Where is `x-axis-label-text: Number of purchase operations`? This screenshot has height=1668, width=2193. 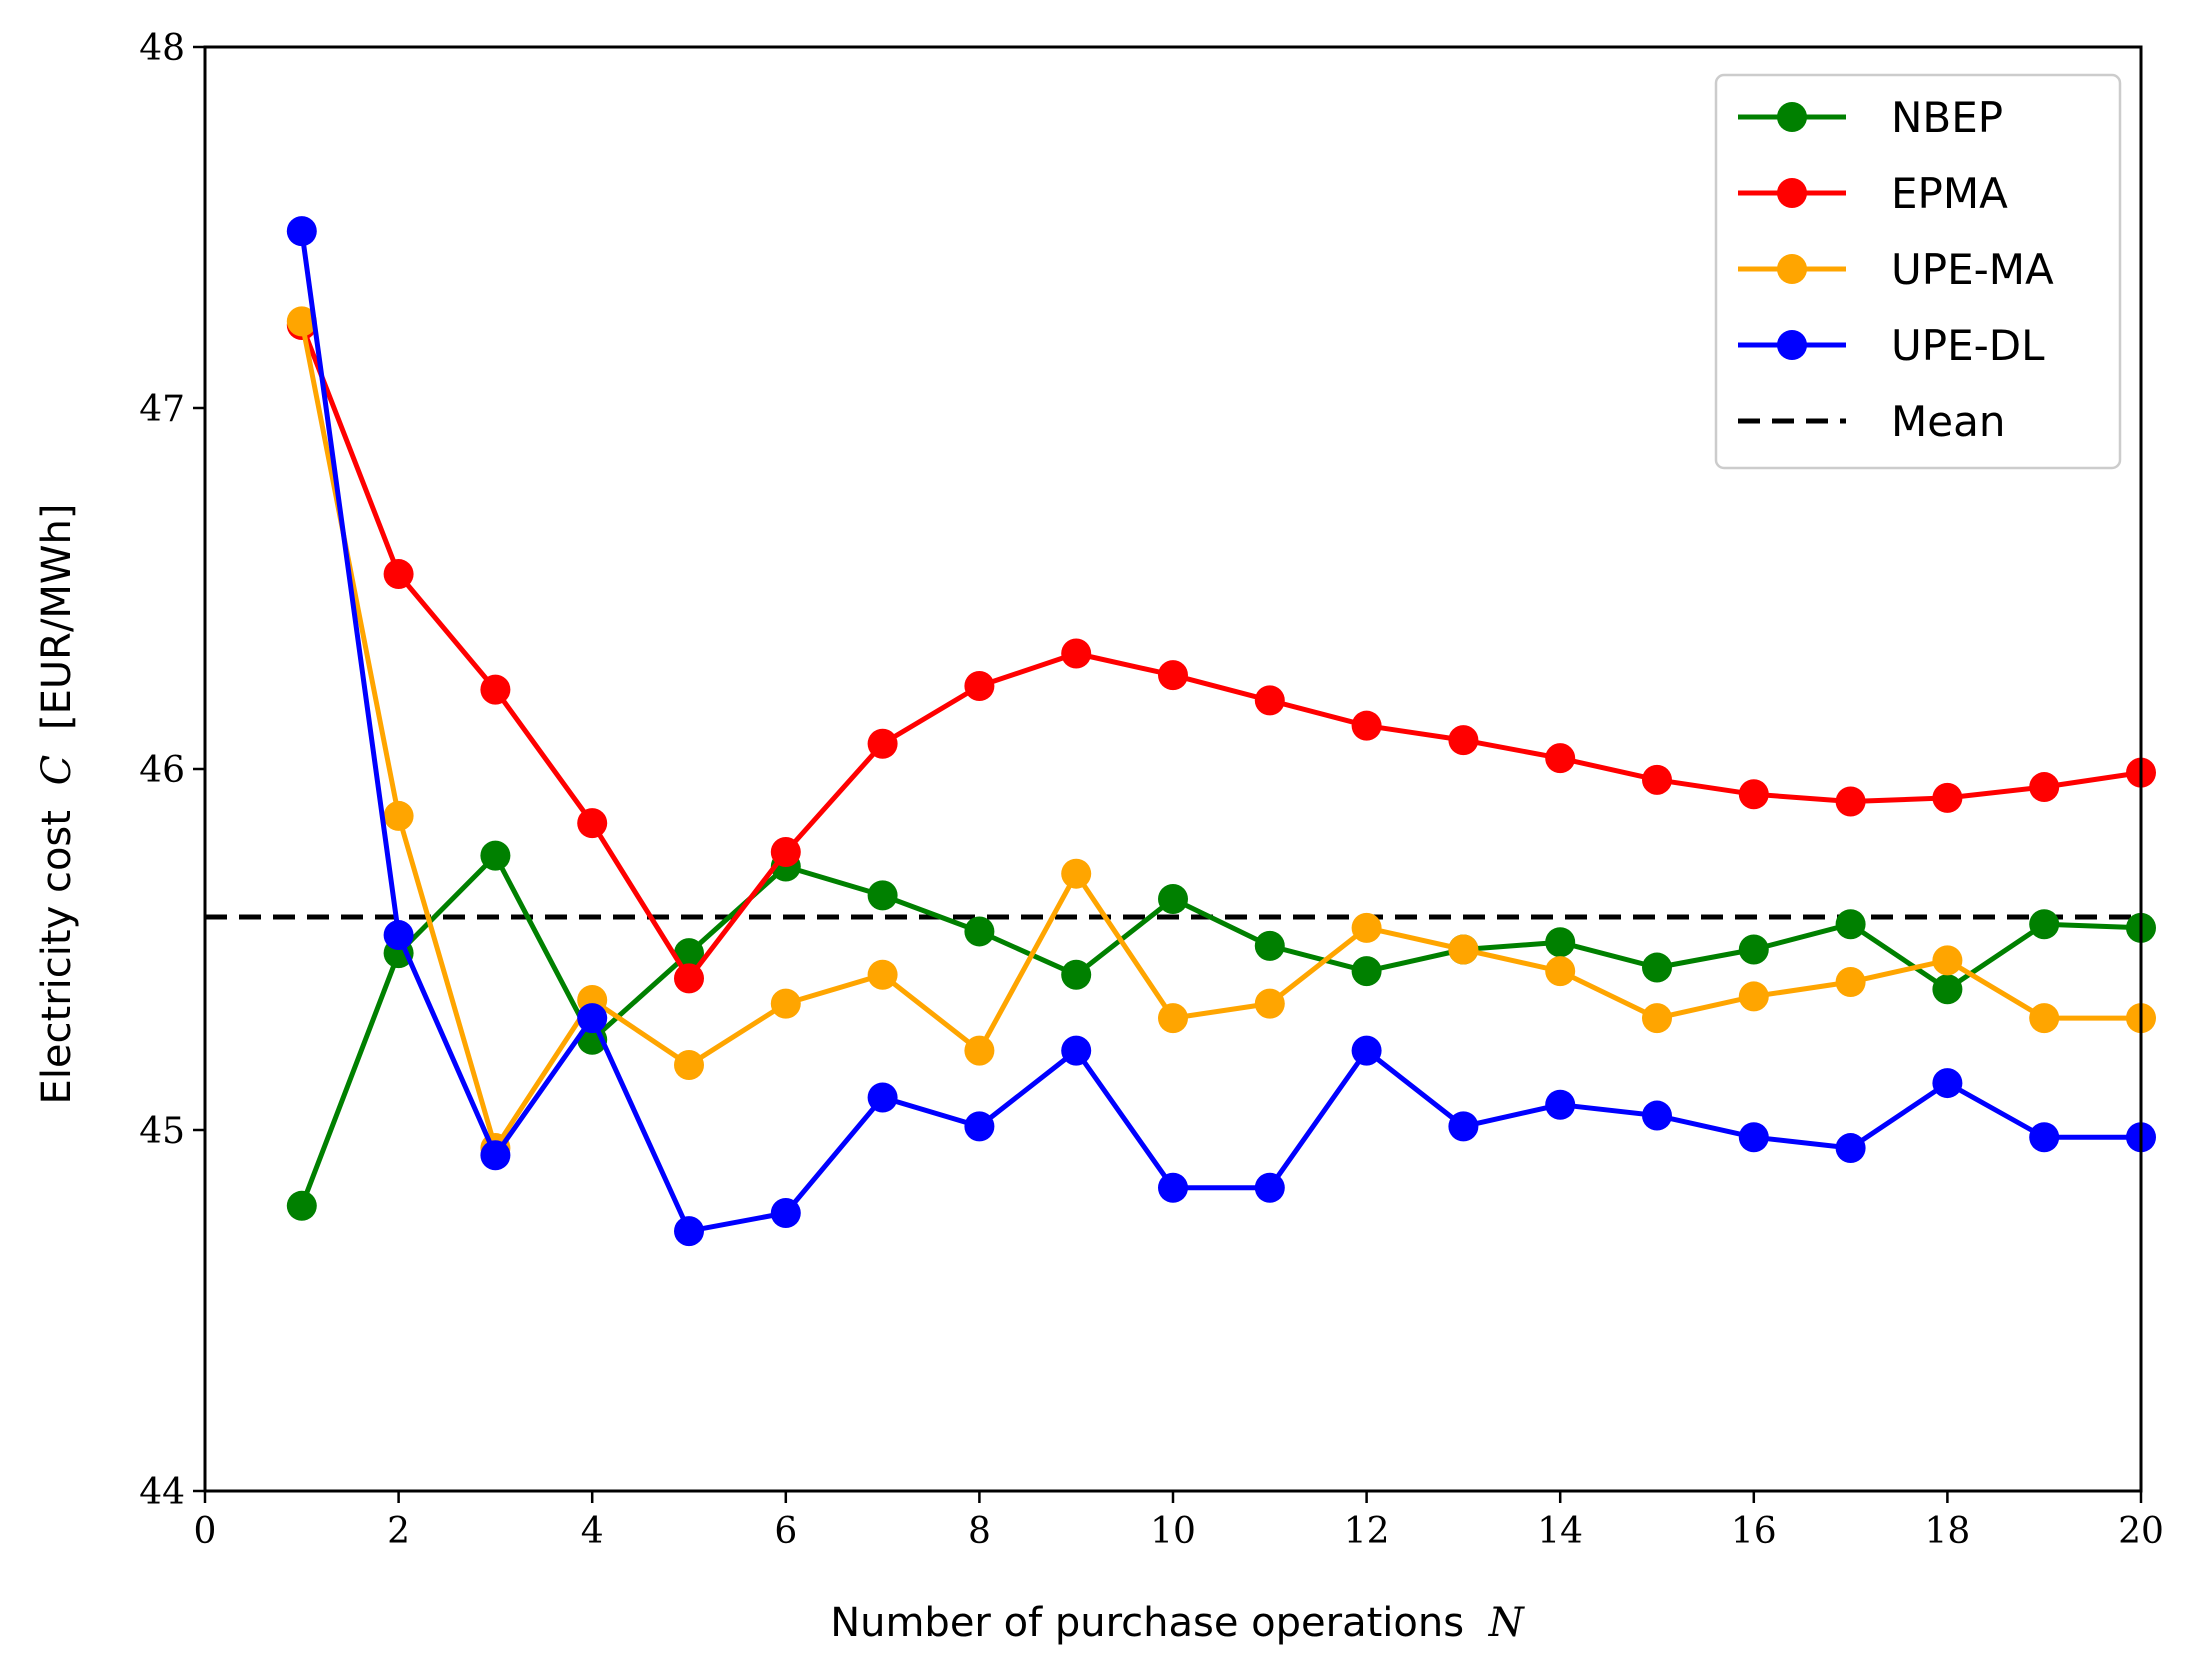 x-axis-label-text: Number of purchase operations is located at coordinates (1147, 1623).